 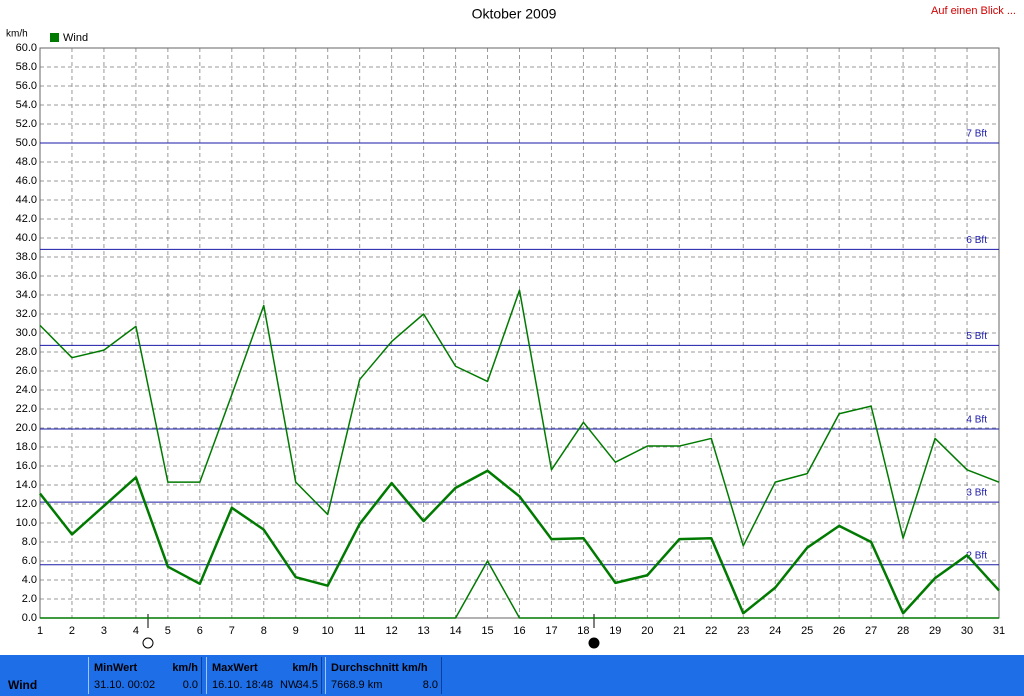 I want to click on x-tick-label: 25, so click(x=807, y=631).